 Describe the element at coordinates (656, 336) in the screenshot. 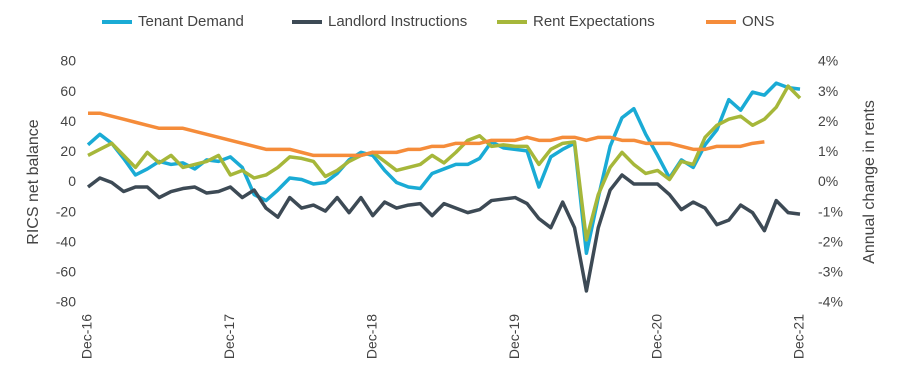

I see `x-tick-label: Dec-20` at that location.